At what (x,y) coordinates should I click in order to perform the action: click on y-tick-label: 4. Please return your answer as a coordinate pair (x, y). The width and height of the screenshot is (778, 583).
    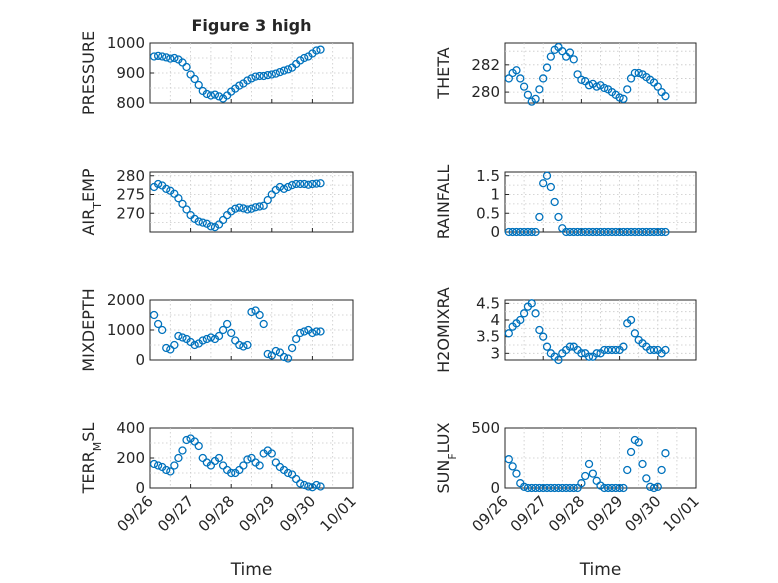
    Looking at the image, I should click on (495, 320).